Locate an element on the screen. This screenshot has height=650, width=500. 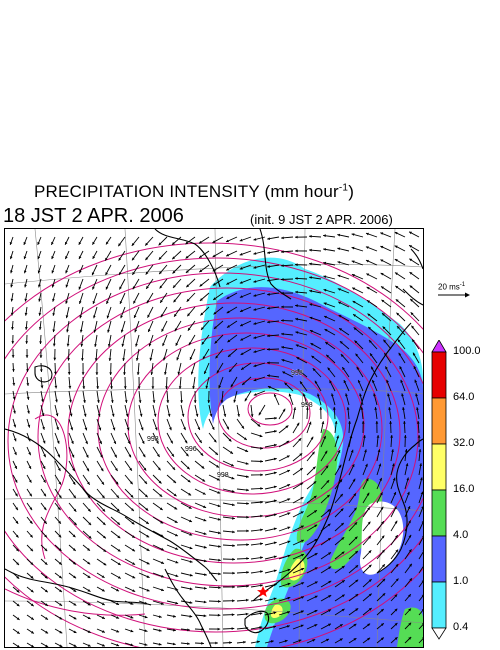
red-star-shape is located at coordinates (263, 591).